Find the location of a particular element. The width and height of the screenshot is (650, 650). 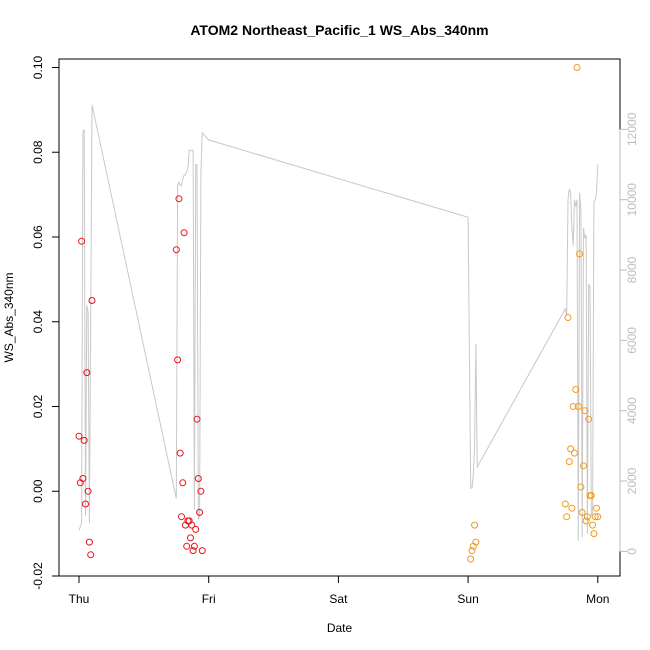

y-tick-label: 0.10 is located at coordinates (38, 67).